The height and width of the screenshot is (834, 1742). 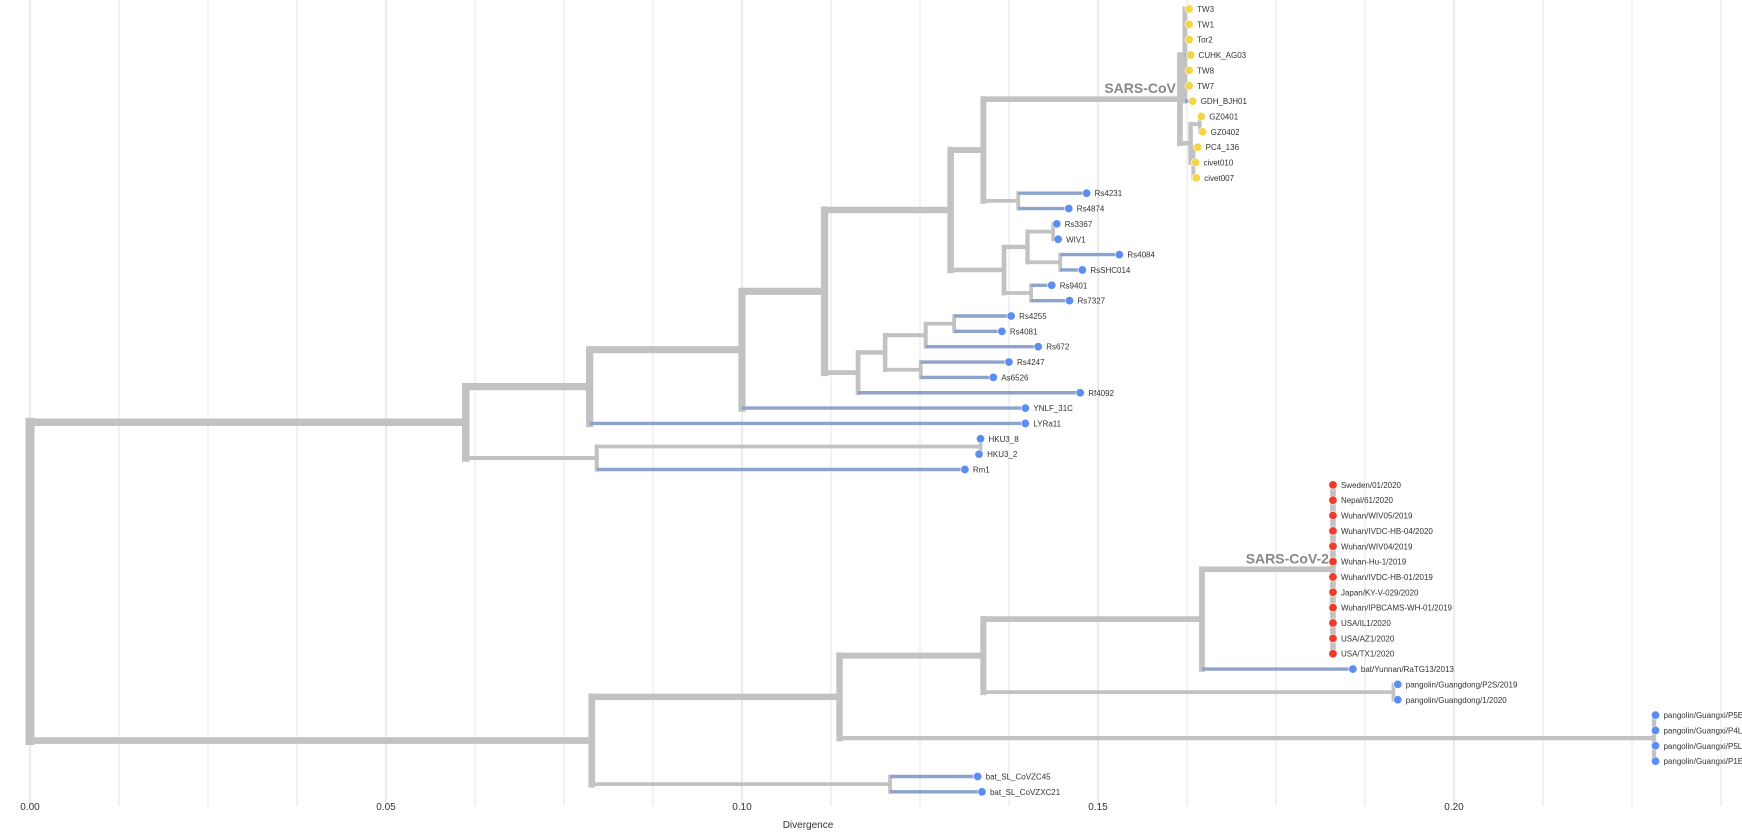 I want to click on x-axis-title: Divergence, so click(x=808, y=825).